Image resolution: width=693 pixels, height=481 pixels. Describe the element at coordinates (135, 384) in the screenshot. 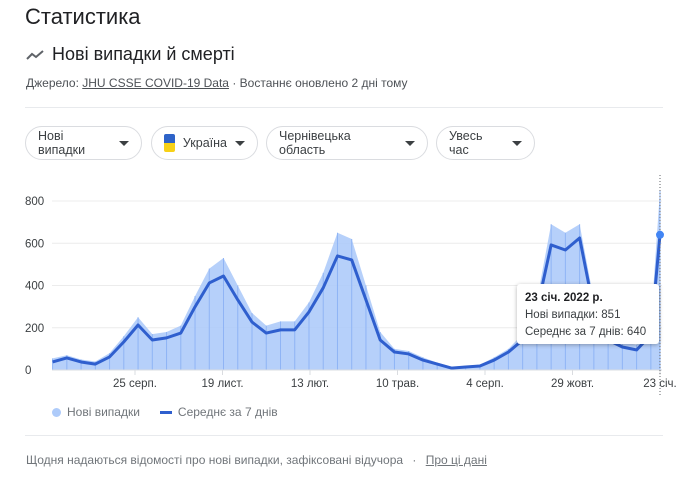

I see `x-tick-label: 25 серп.` at that location.